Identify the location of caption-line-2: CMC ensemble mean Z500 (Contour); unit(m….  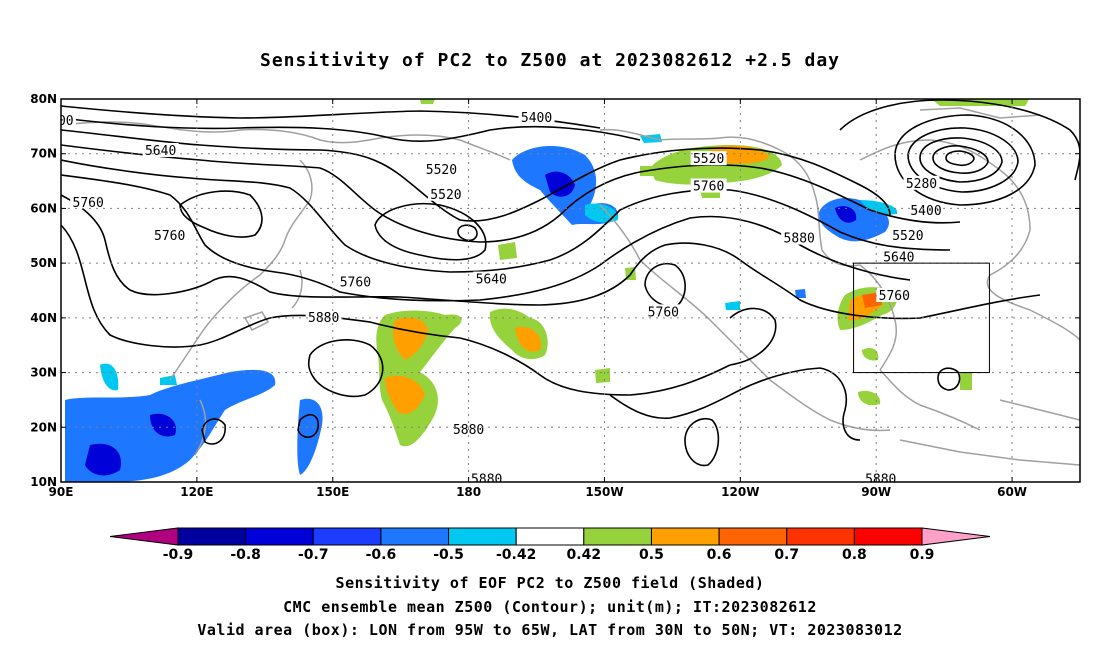
(550, 607).